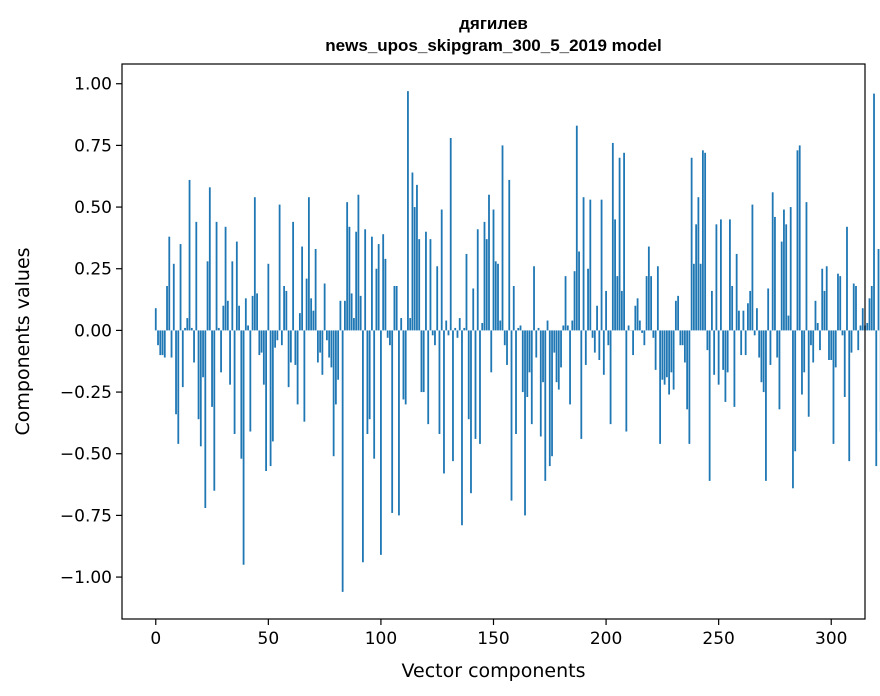 The image size is (880, 696). I want to click on y-tick-label: 1.00, so click(93, 85).